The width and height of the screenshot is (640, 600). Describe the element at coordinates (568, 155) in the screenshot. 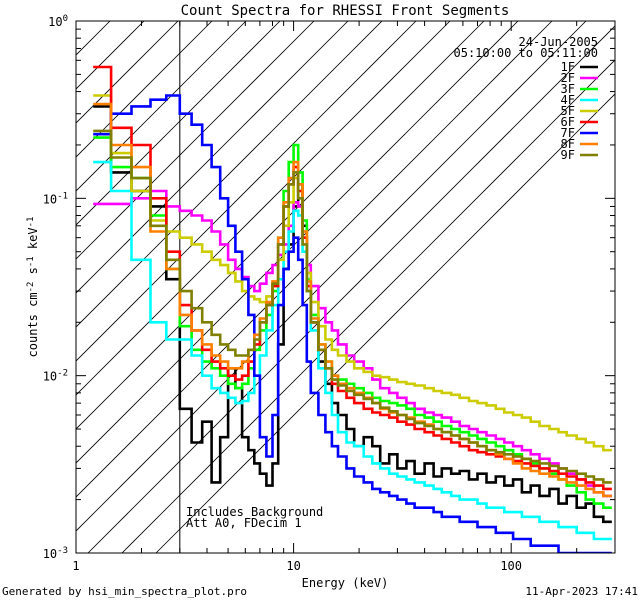

I see `legend-label-9F: 9F` at that location.